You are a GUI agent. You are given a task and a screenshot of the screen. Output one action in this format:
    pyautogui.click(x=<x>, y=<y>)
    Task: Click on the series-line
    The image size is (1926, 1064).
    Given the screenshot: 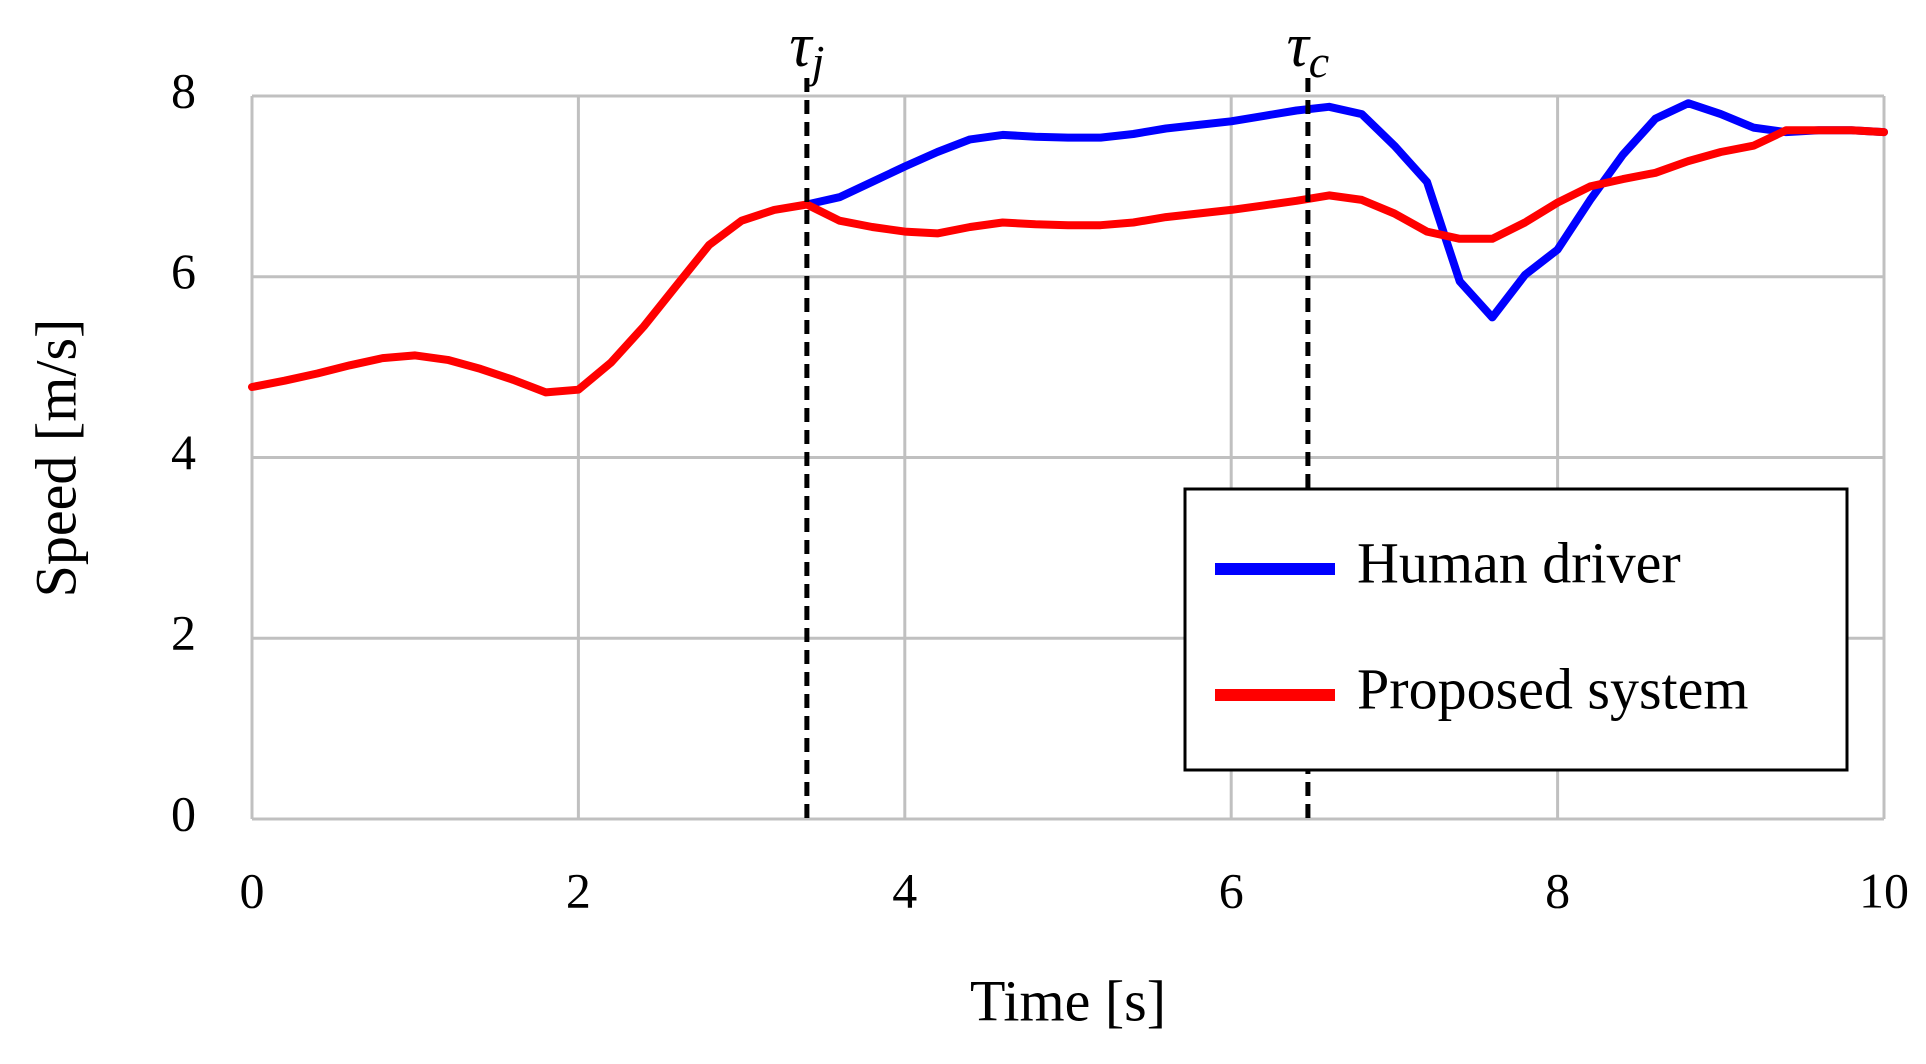 What is the action you would take?
    pyautogui.click(x=1345, y=210)
    